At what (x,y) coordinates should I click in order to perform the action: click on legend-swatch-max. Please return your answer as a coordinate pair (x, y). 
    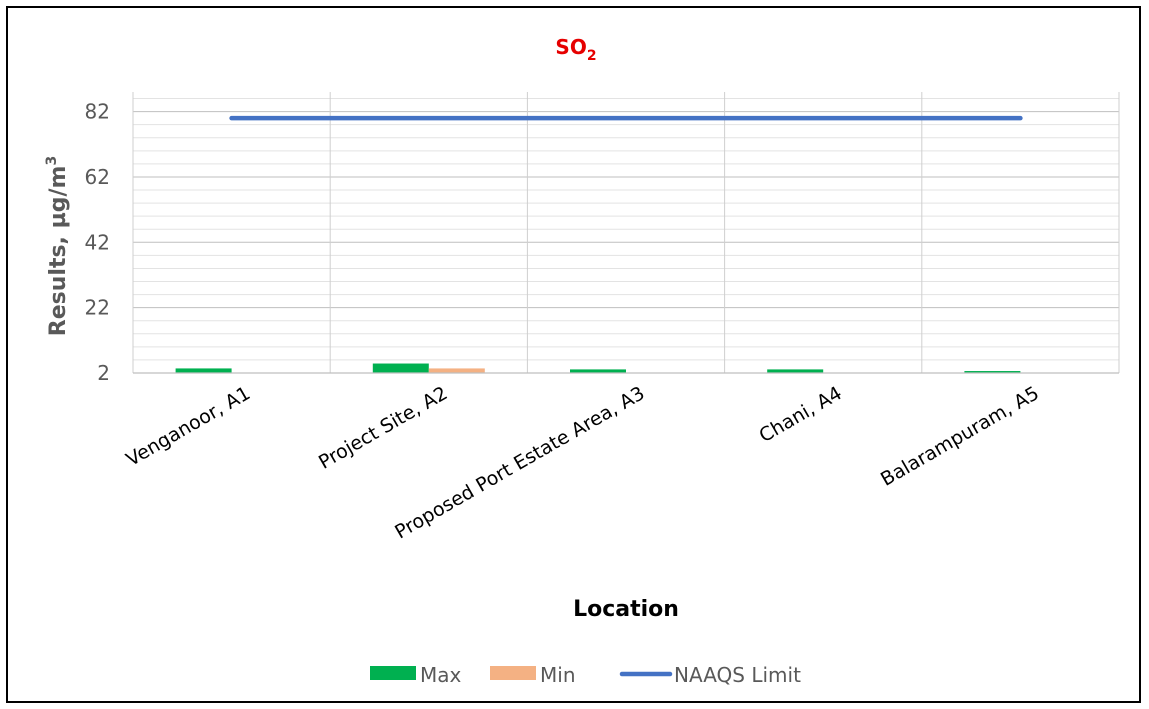
    Looking at the image, I should click on (393, 673).